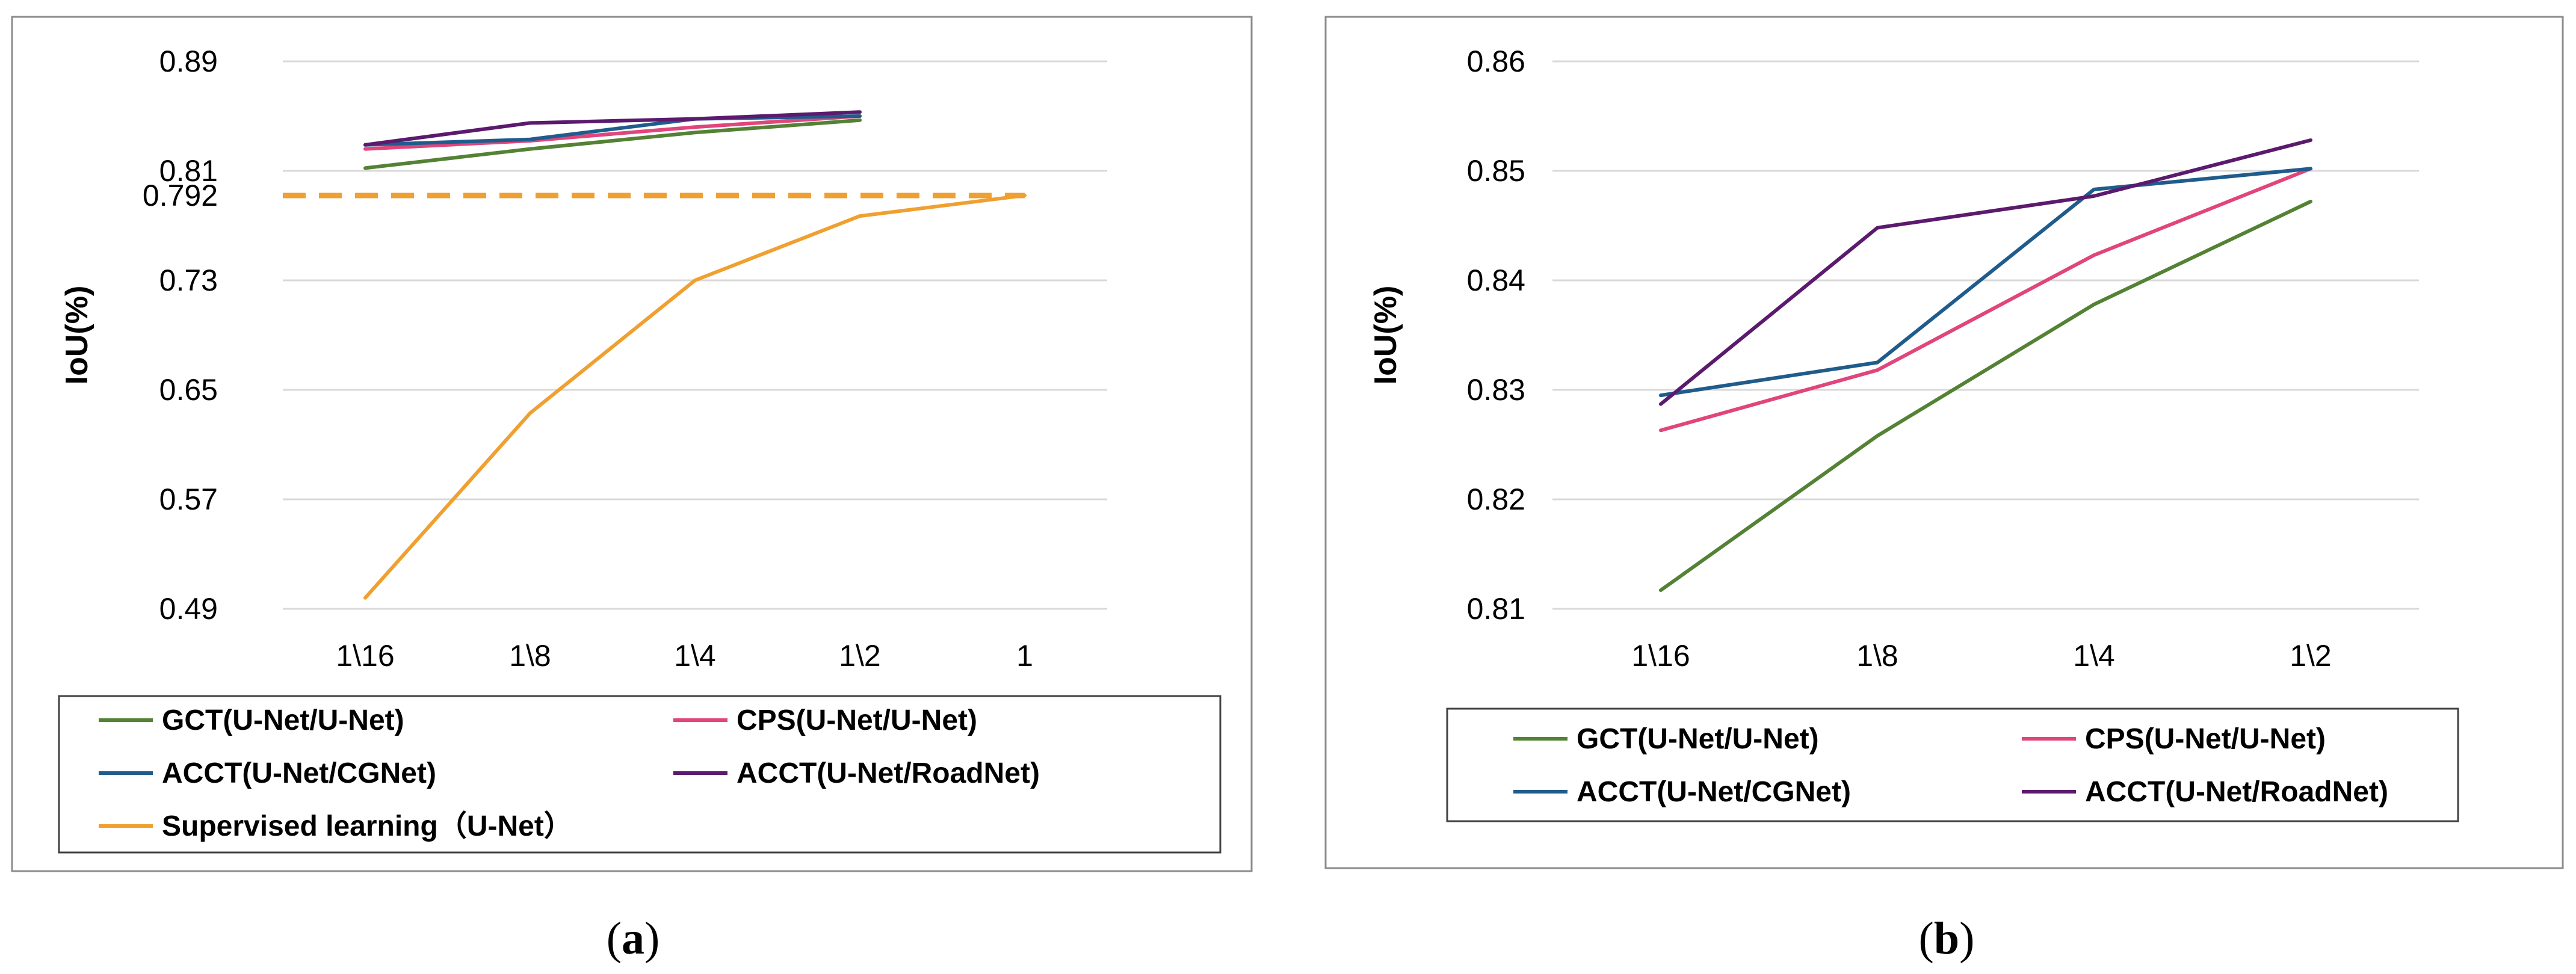 The height and width of the screenshot is (974, 2576). Describe the element at coordinates (1496, 499) in the screenshot. I see `y-tick-label: 0.82` at that location.